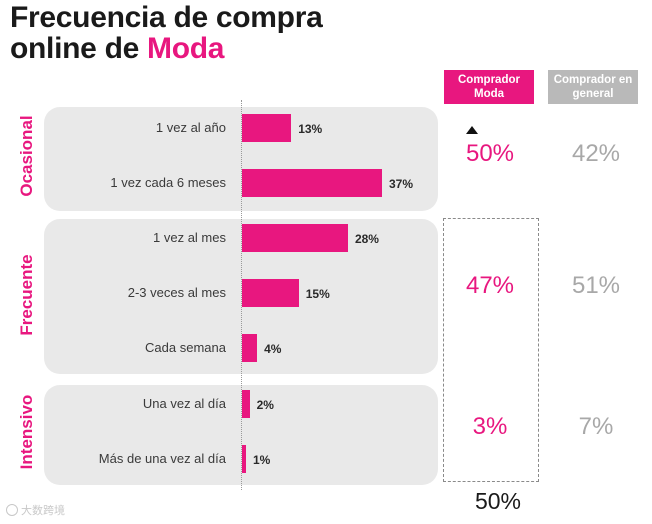  I want to click on bar-value-label: 2%, so click(265, 405).